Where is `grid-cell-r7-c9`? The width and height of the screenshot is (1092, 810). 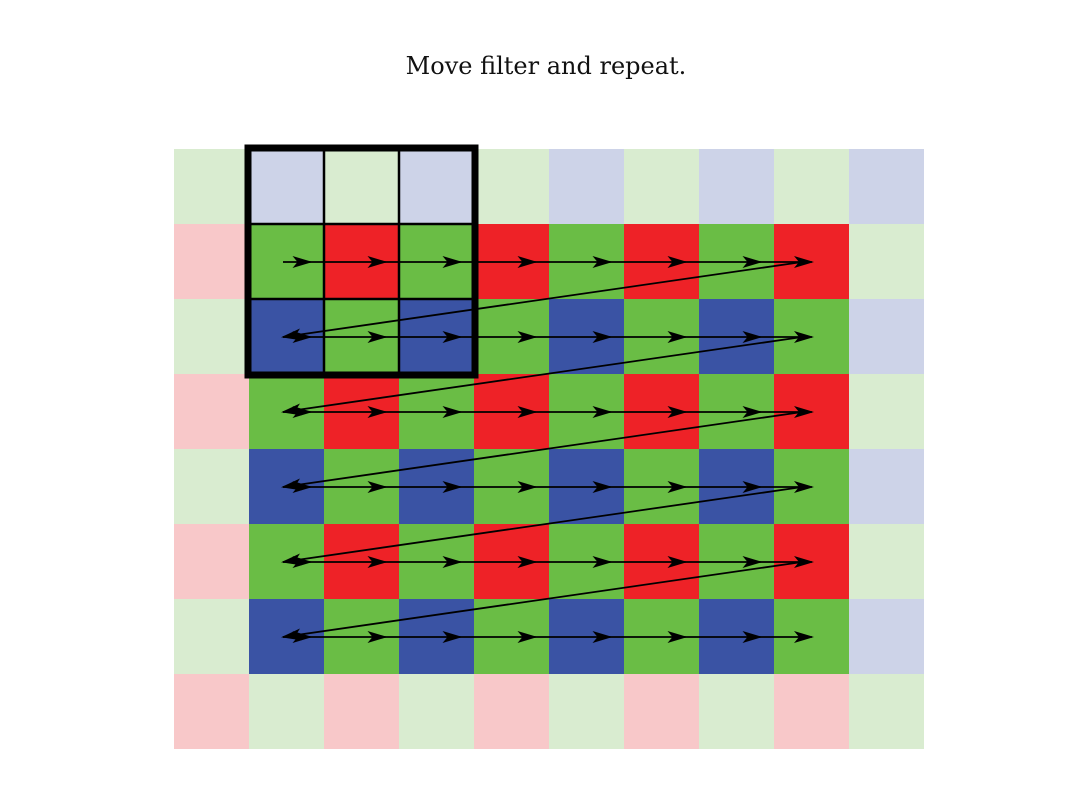
grid-cell-r7-c9 is located at coordinates (886, 711).